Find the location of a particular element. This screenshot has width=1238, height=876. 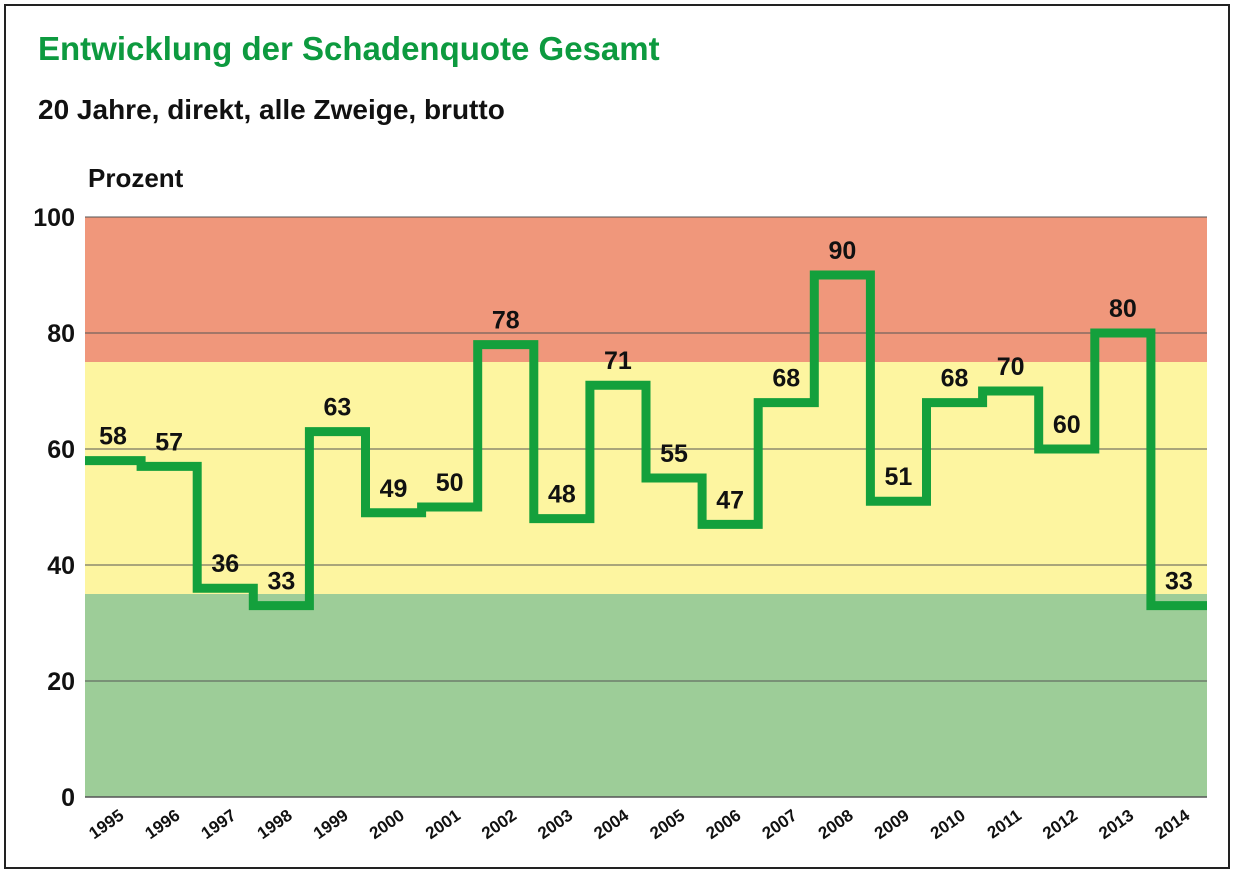

y-axis-label: Prozent is located at coordinates (136, 178).